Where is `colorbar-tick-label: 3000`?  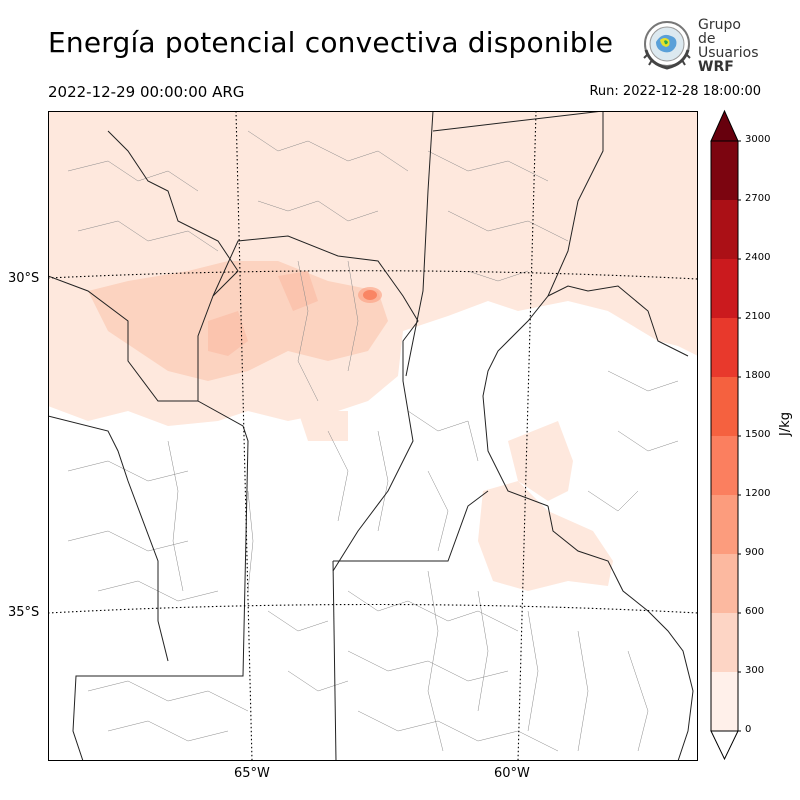
colorbar-tick-label: 3000 is located at coordinates (758, 139).